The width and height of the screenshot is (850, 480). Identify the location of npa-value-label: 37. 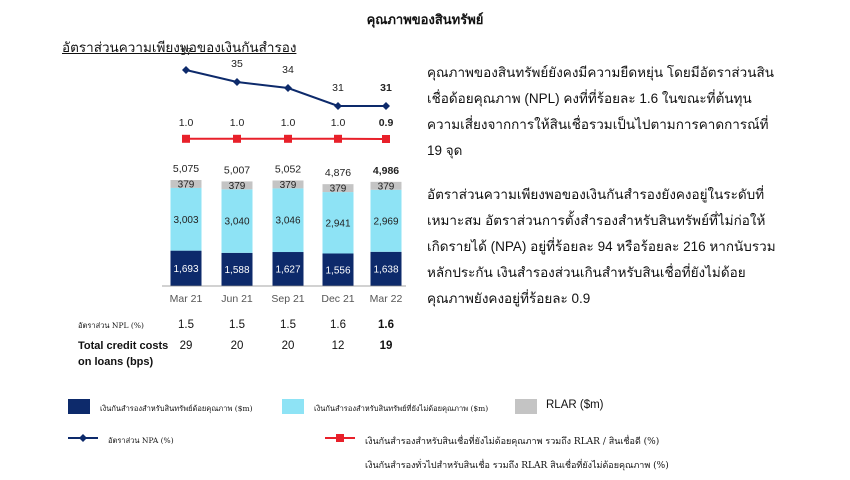
(186, 52).